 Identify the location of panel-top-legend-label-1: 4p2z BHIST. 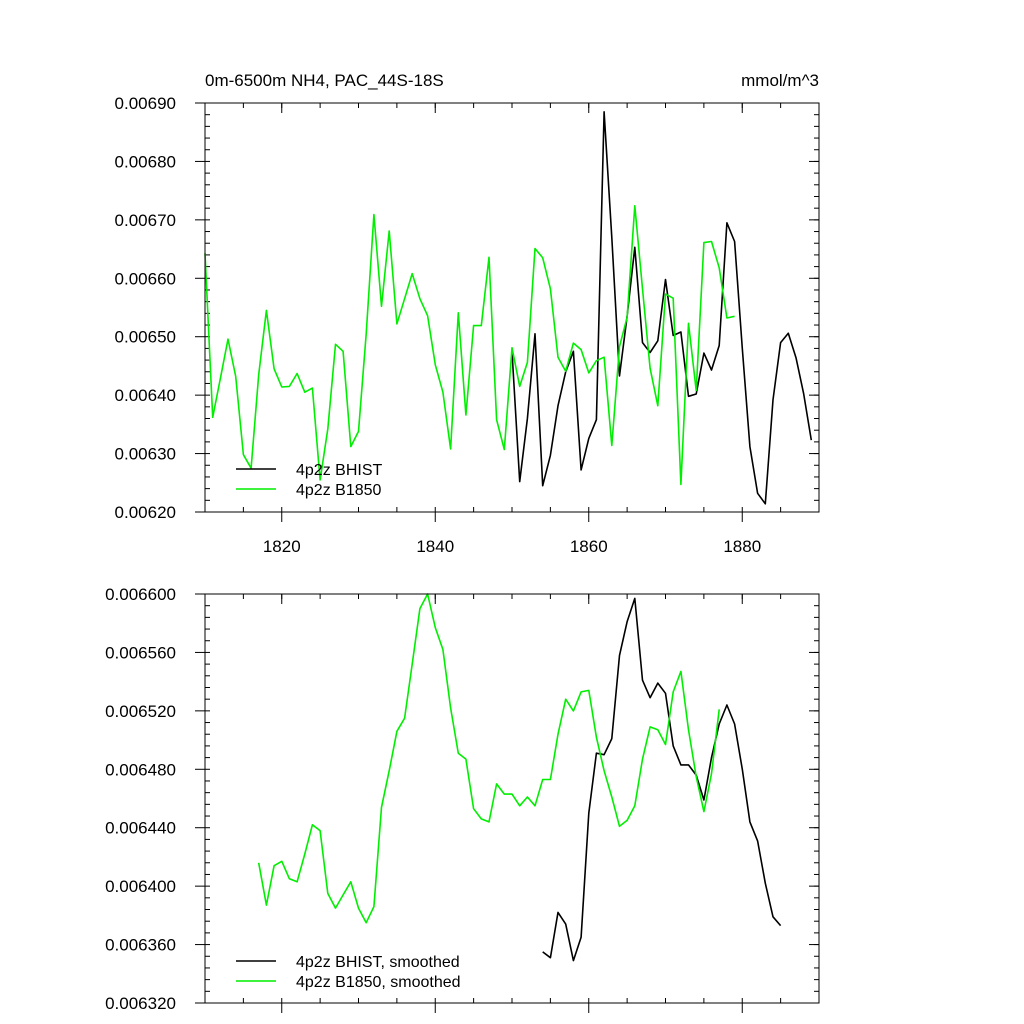
(339, 470).